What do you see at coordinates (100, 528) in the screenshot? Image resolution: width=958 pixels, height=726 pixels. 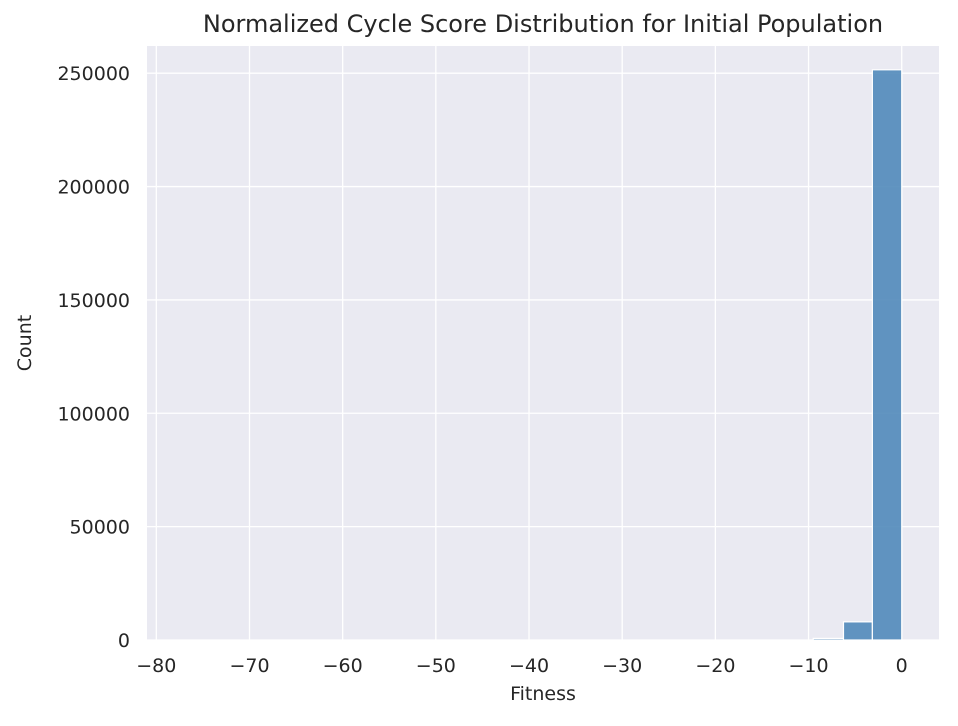 I see `y-tick-label: 50000` at bounding box center [100, 528].